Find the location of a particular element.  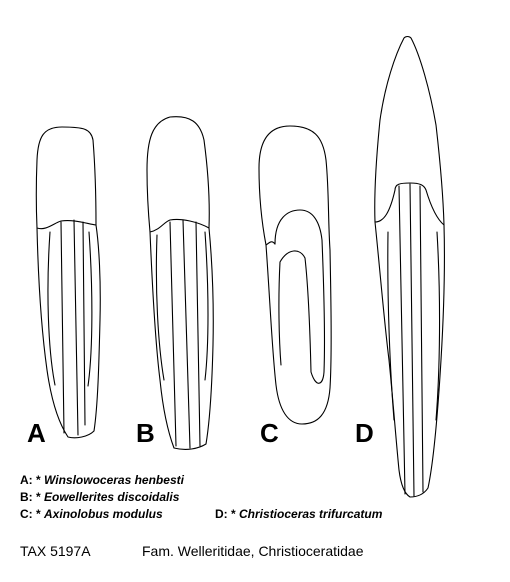

caption-b: B: * Eowellerites discoidalis is located at coordinates (99, 497).